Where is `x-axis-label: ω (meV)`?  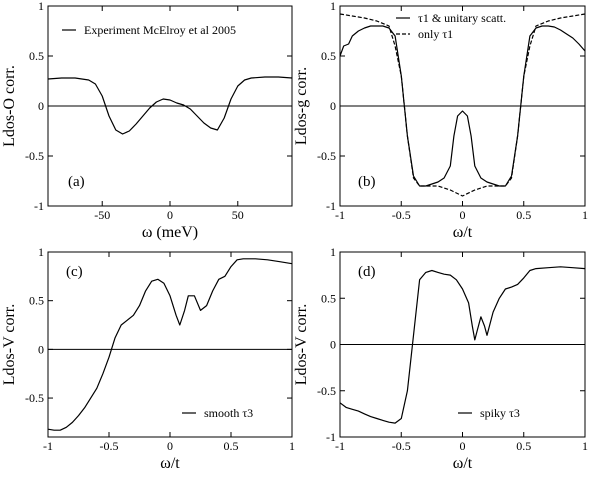 x-axis-label: ω (meV) is located at coordinates (170, 232).